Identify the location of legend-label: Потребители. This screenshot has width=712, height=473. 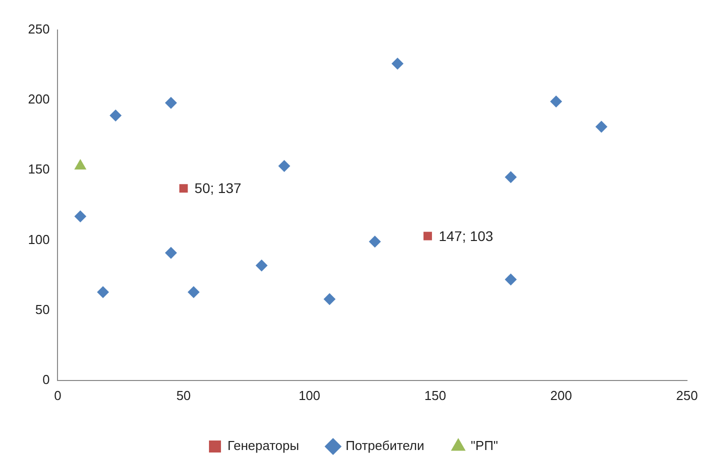
(385, 446).